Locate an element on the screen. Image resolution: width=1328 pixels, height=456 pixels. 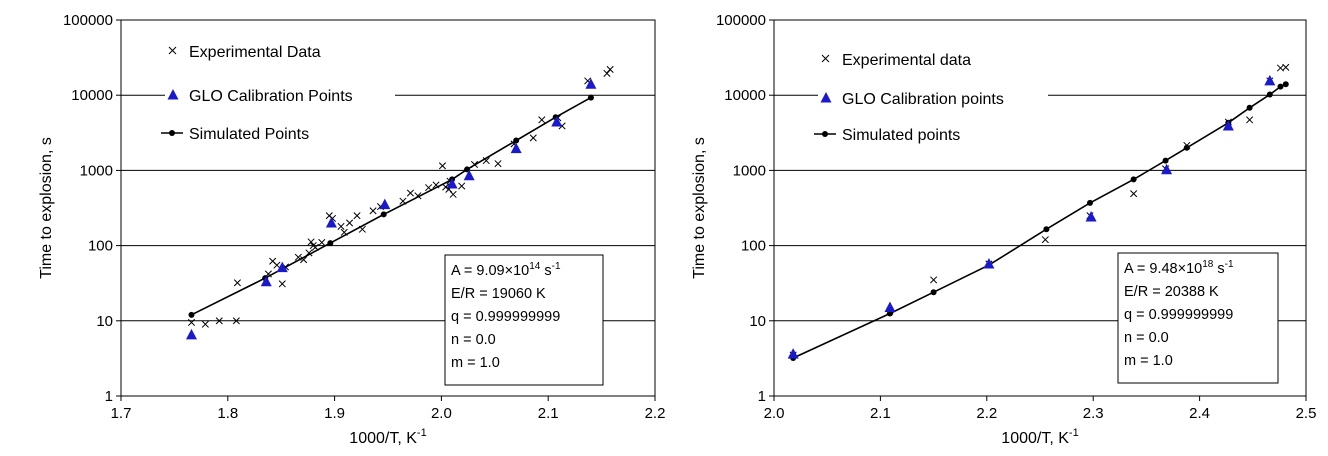
legend-label-simulated: Simulated points is located at coordinates (901, 135).